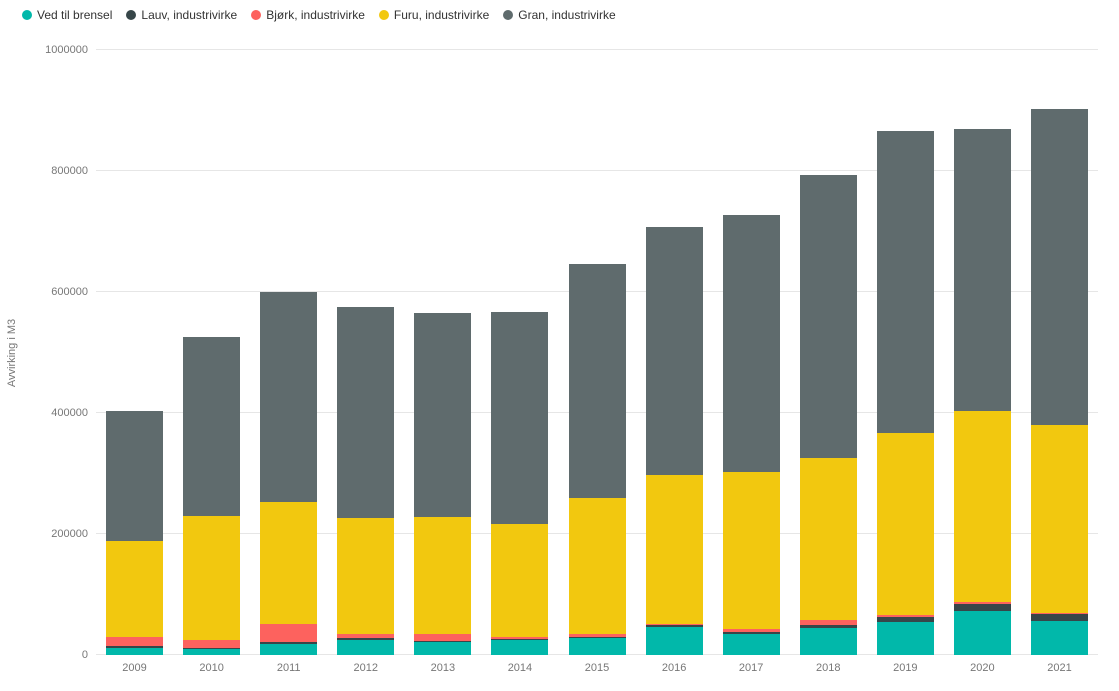 The image size is (1119, 691). Describe the element at coordinates (441, 15) in the screenshot. I see `legend-label: Furu, industrivirke` at that location.